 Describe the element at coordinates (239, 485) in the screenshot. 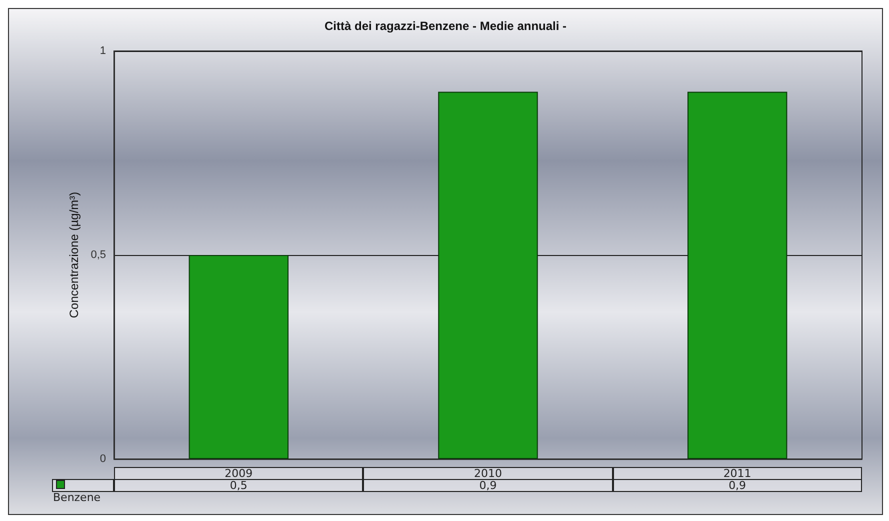

I see `data-label: 0,5` at that location.